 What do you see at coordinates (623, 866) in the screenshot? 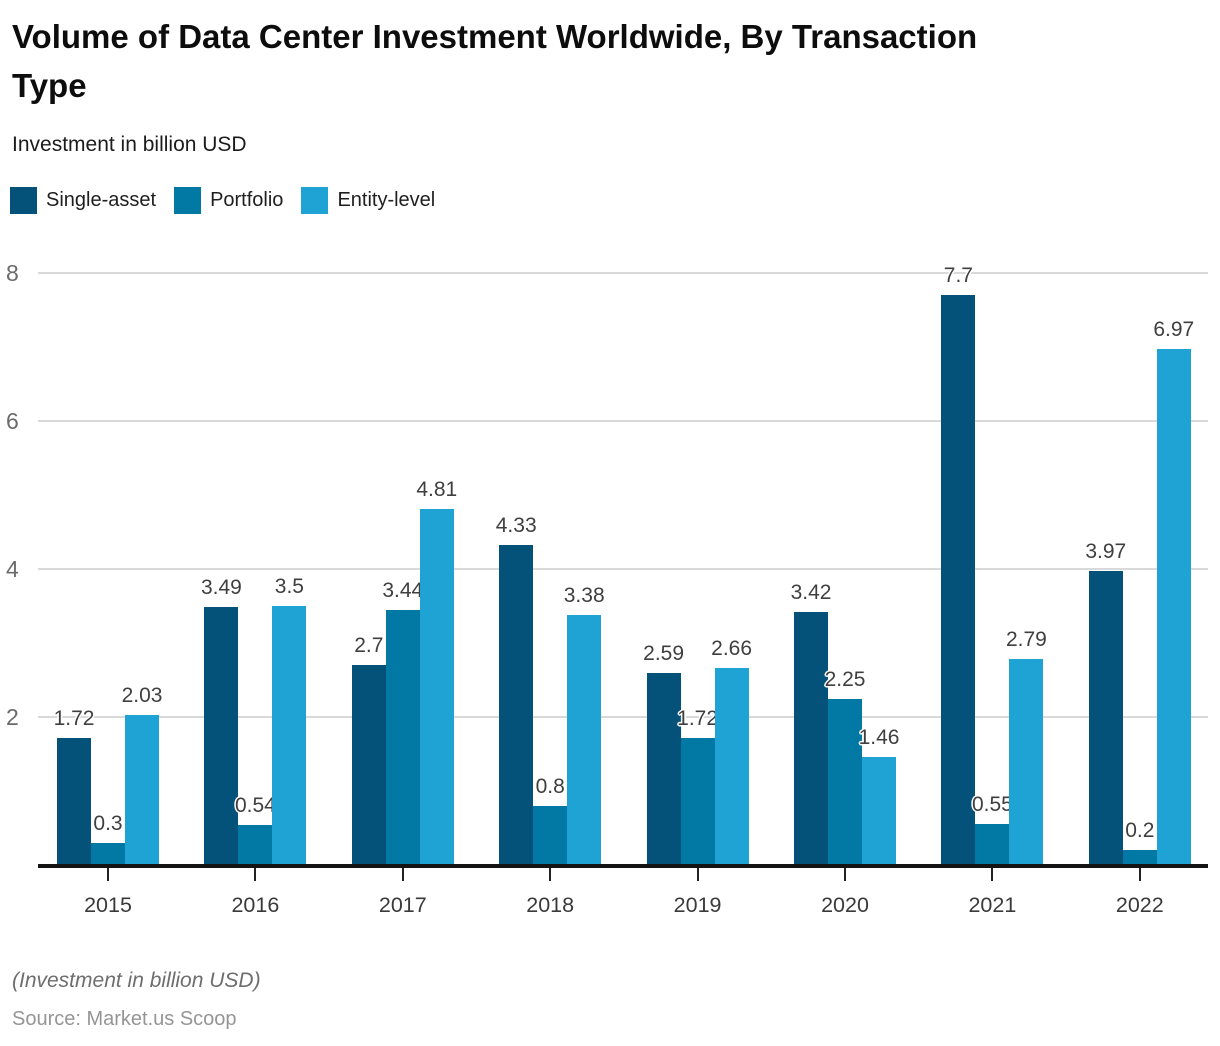
I see `x-axis-line` at bounding box center [623, 866].